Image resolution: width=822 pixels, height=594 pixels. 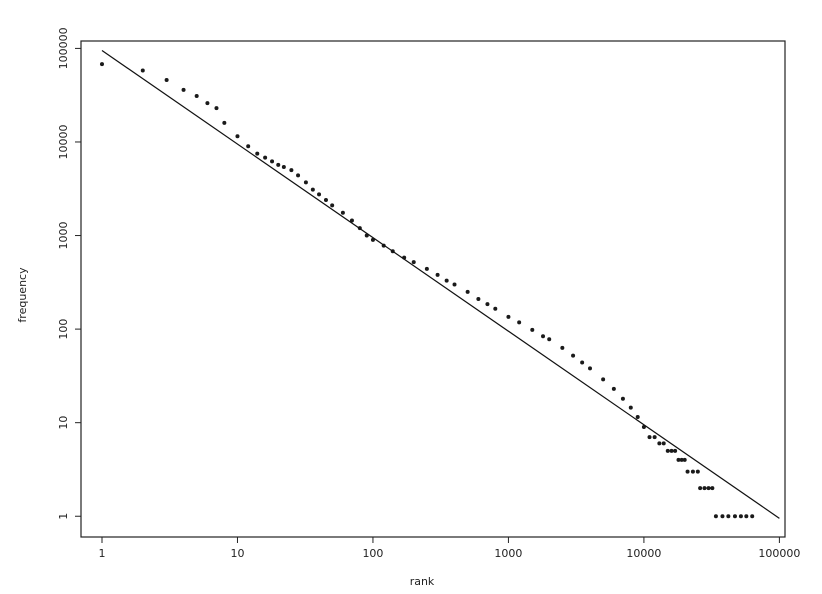 I want to click on x-axis-title: rank, so click(x=422, y=581).